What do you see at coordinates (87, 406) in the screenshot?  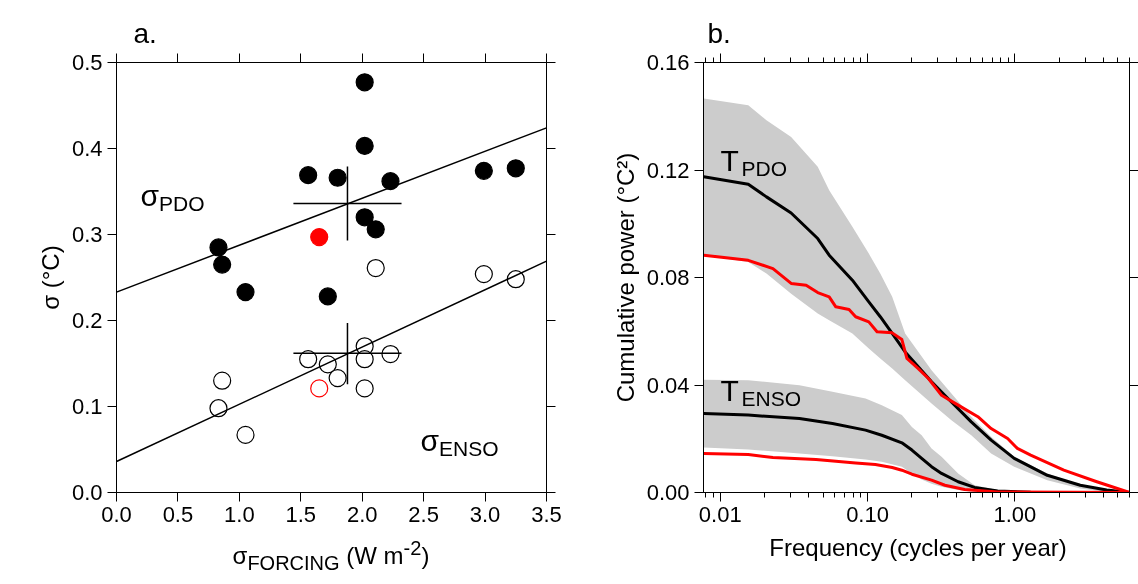 I see `y-tick-label: 0.1` at bounding box center [87, 406].